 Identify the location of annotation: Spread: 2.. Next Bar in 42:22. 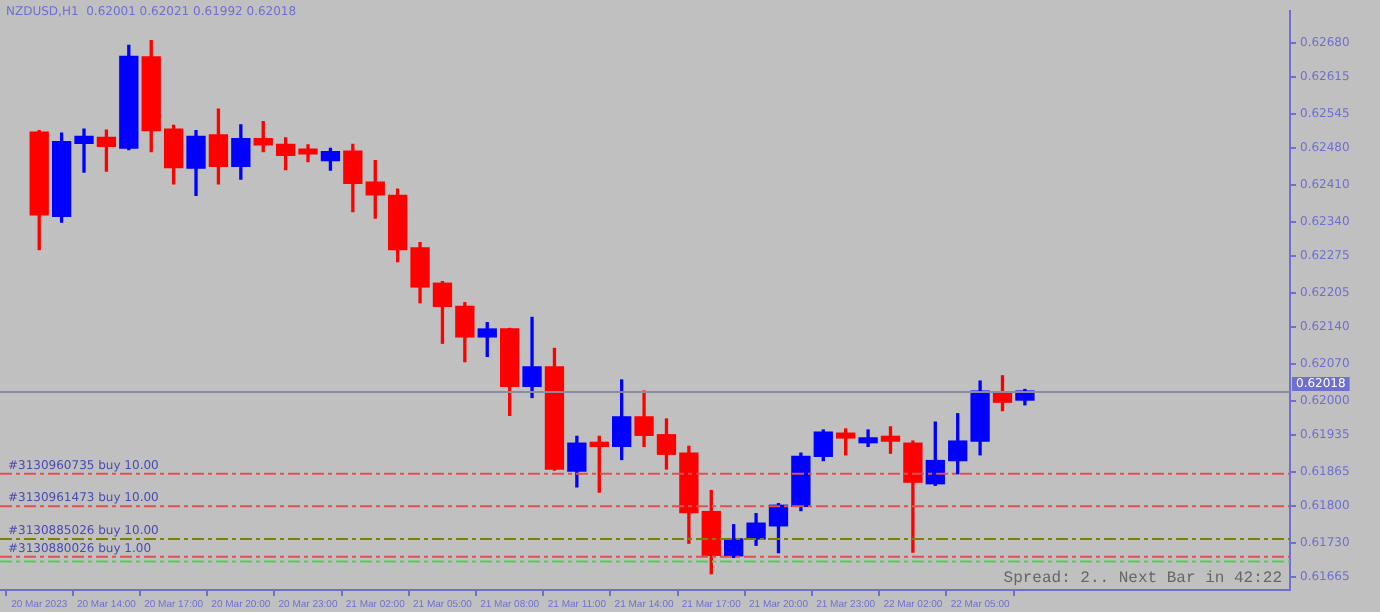
(1143, 579).